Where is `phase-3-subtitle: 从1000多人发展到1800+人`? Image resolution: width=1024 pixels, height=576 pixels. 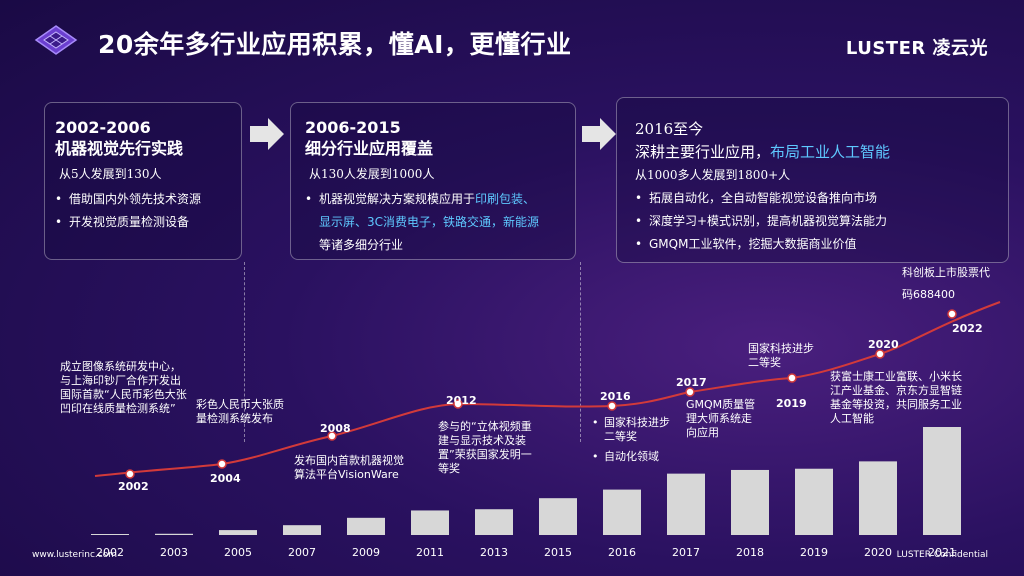
phase-3-subtitle: 从1000多人发展到1800+人 is located at coordinates (713, 175).